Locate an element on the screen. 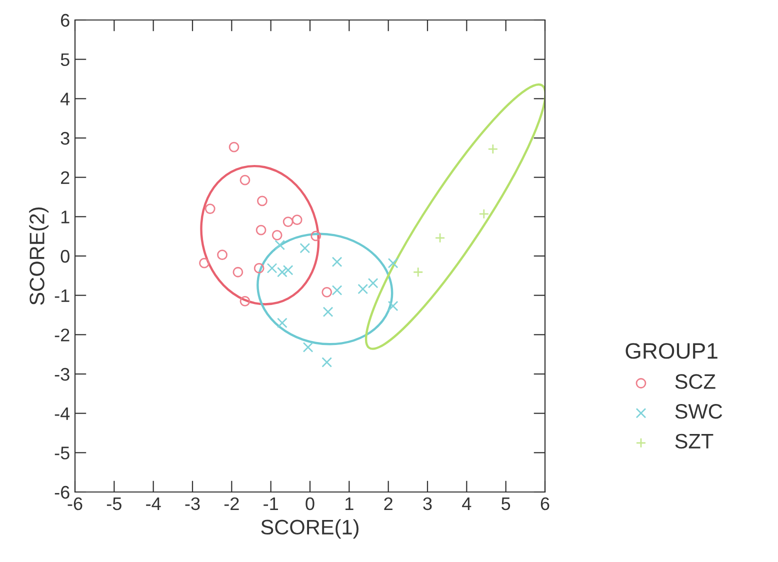  y-tick-label: -3 is located at coordinates (62, 374).